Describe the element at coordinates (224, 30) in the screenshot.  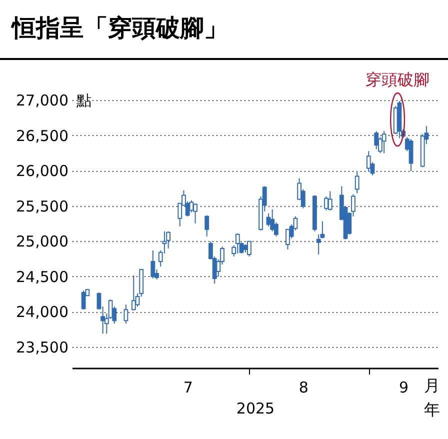
I see `chart-title: 恒指呈「穿頭破腳」` at that location.